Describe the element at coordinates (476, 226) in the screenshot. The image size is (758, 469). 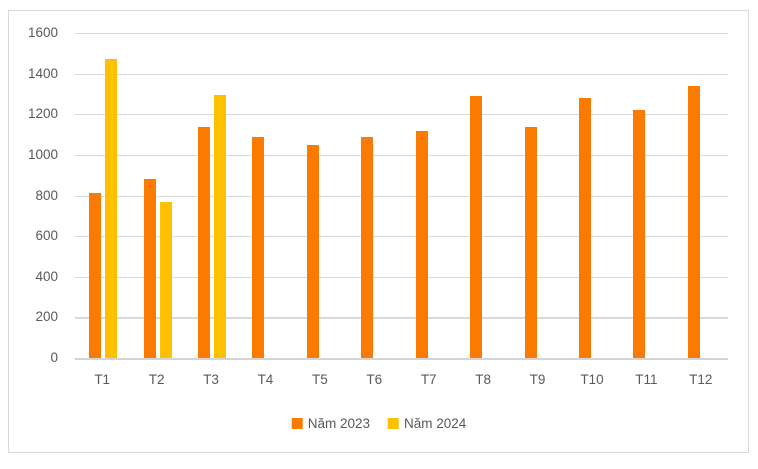
I see `bar-nam-2023-t8` at that location.